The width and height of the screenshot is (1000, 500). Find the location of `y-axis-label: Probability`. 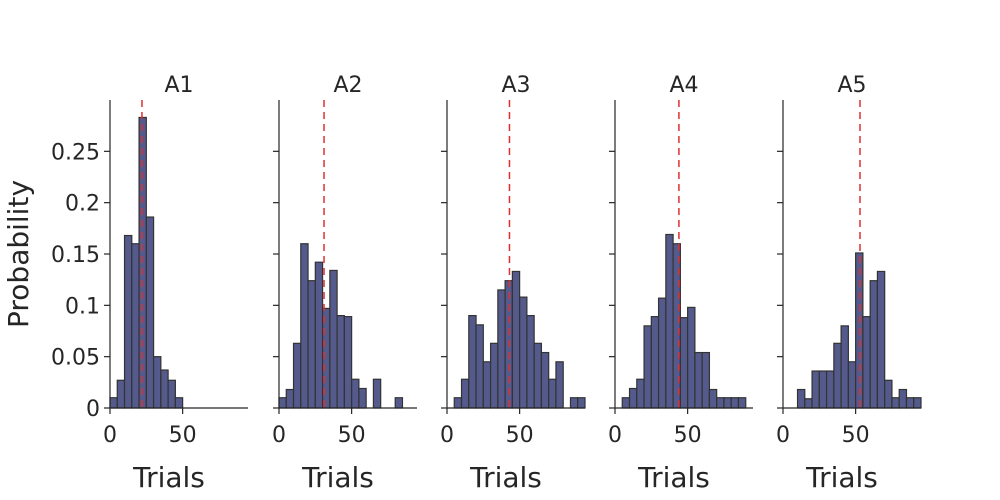

y-axis-label: Probability is located at coordinates (18, 254).